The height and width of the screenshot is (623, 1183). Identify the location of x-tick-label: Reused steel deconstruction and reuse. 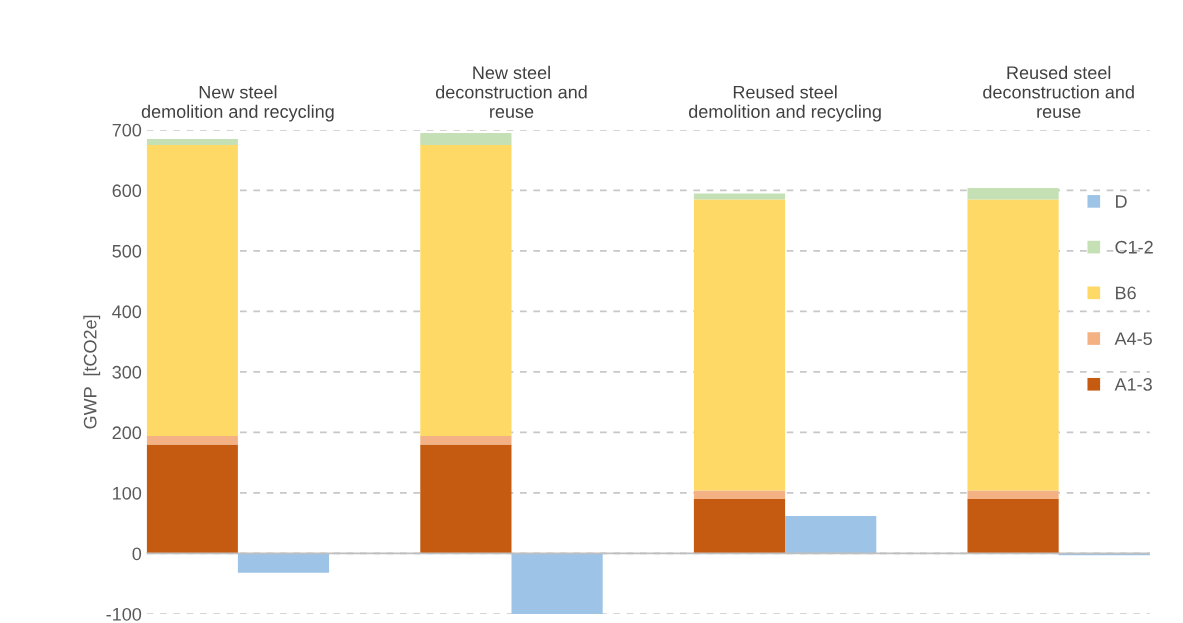
(1058, 91).